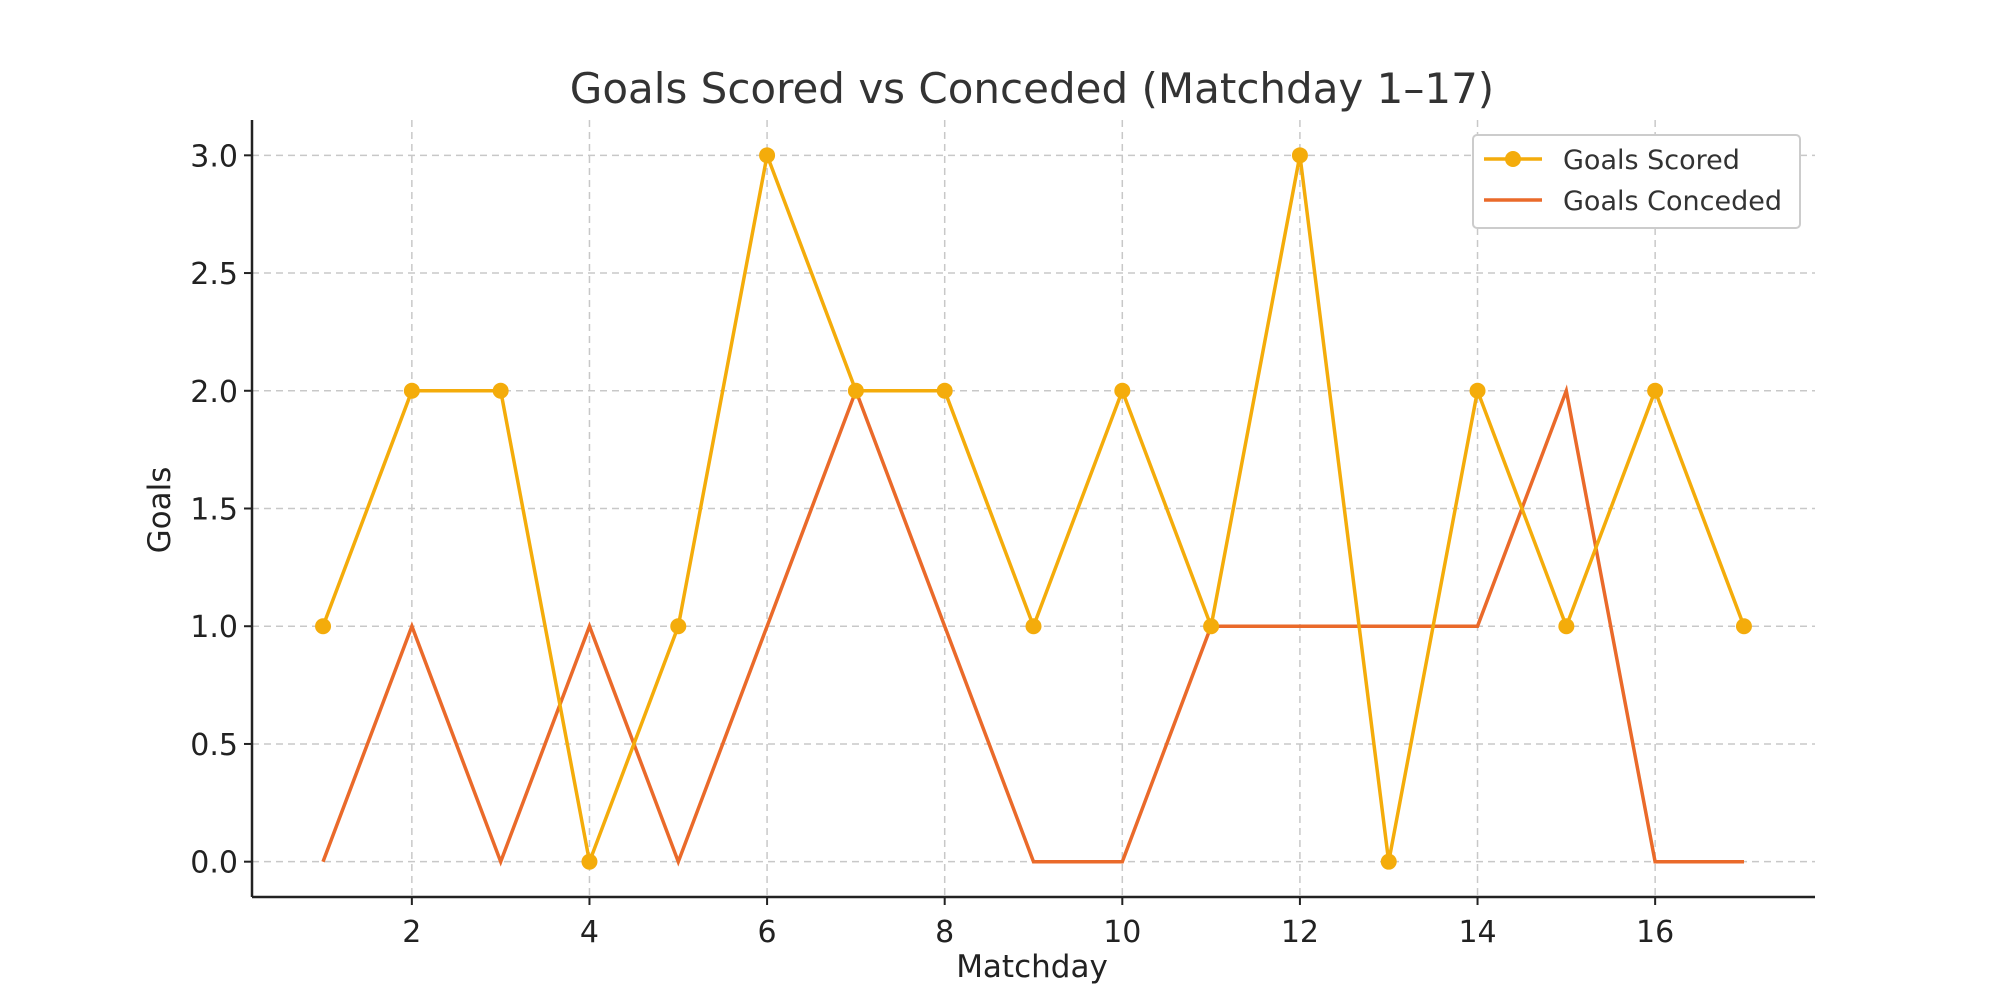 This screenshot has height=1000, width=2000. I want to click on y-axis-ticks: 0.0 0.5 1.0 1.5 2.0 2.5 3.0, so click(221, 510).